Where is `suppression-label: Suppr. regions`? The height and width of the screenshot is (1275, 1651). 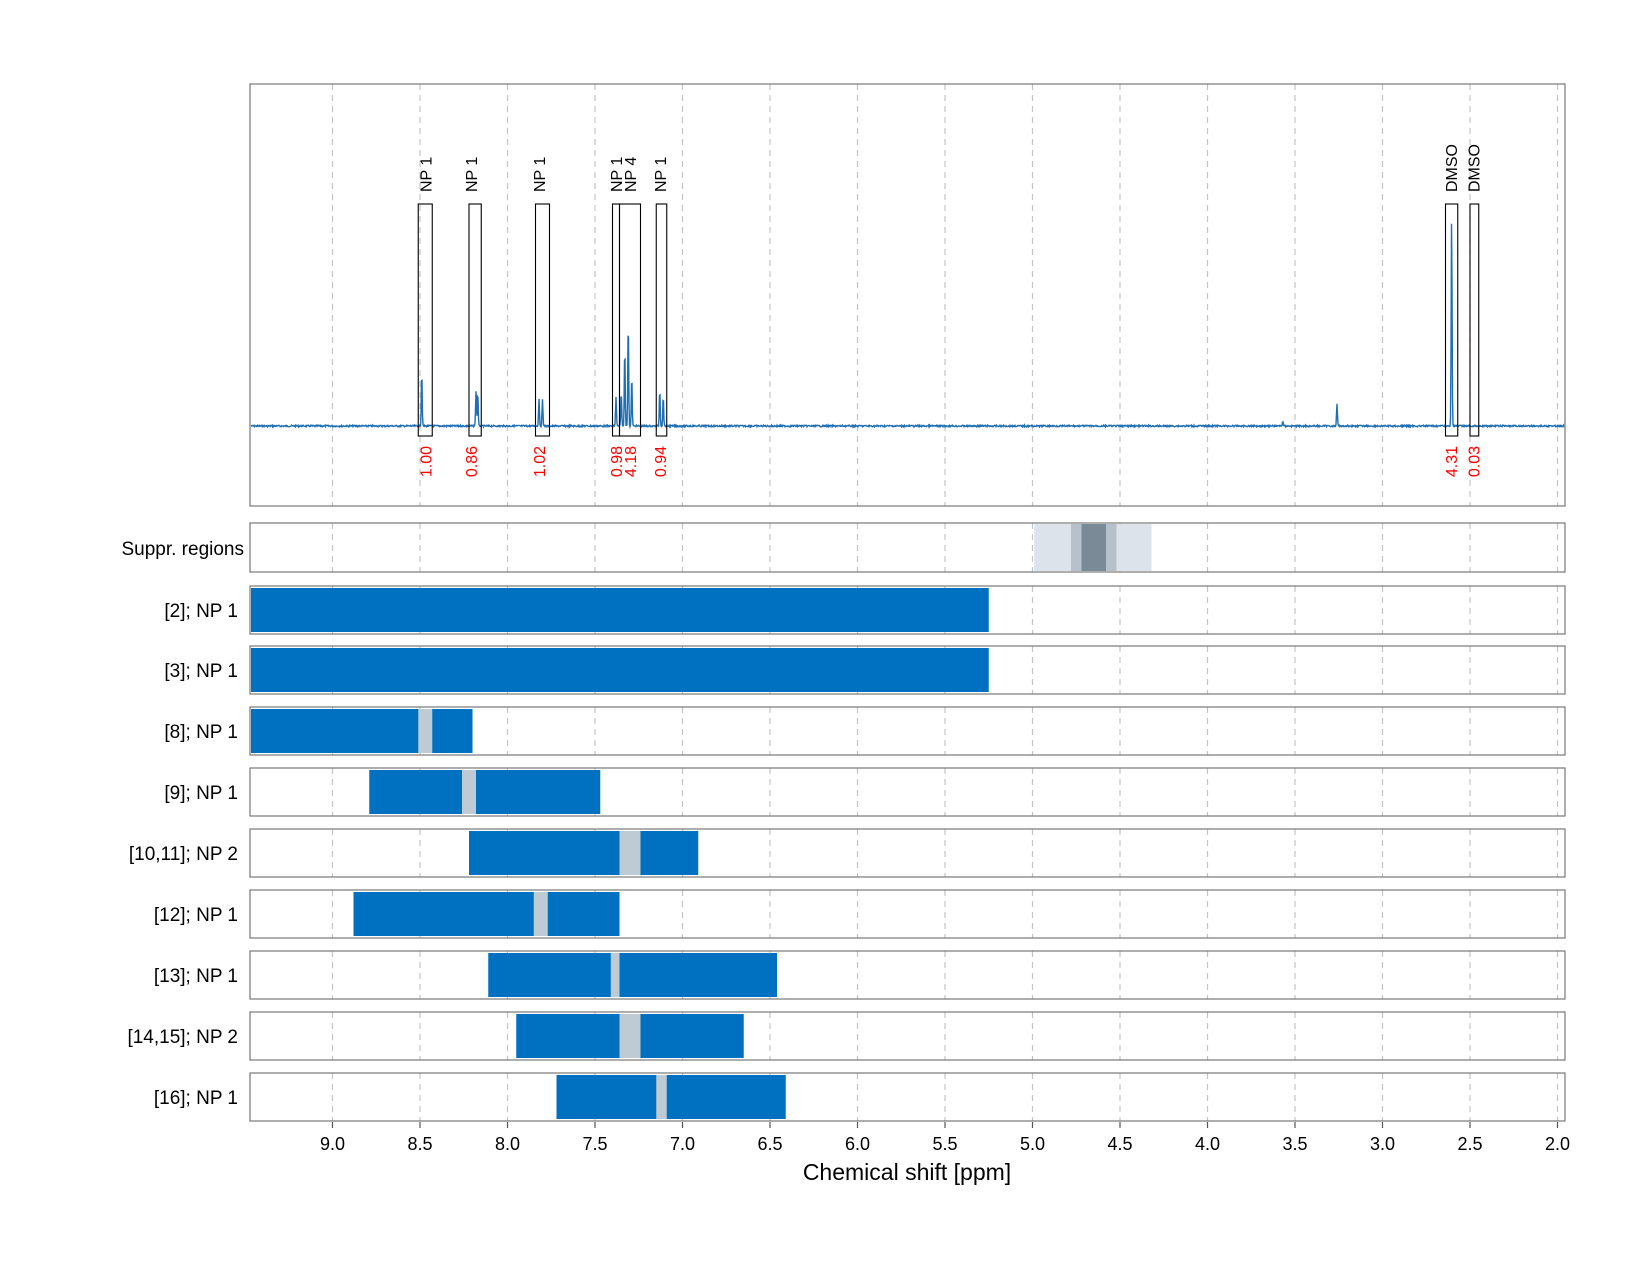 suppression-label: Suppr. regions is located at coordinates (182, 549).